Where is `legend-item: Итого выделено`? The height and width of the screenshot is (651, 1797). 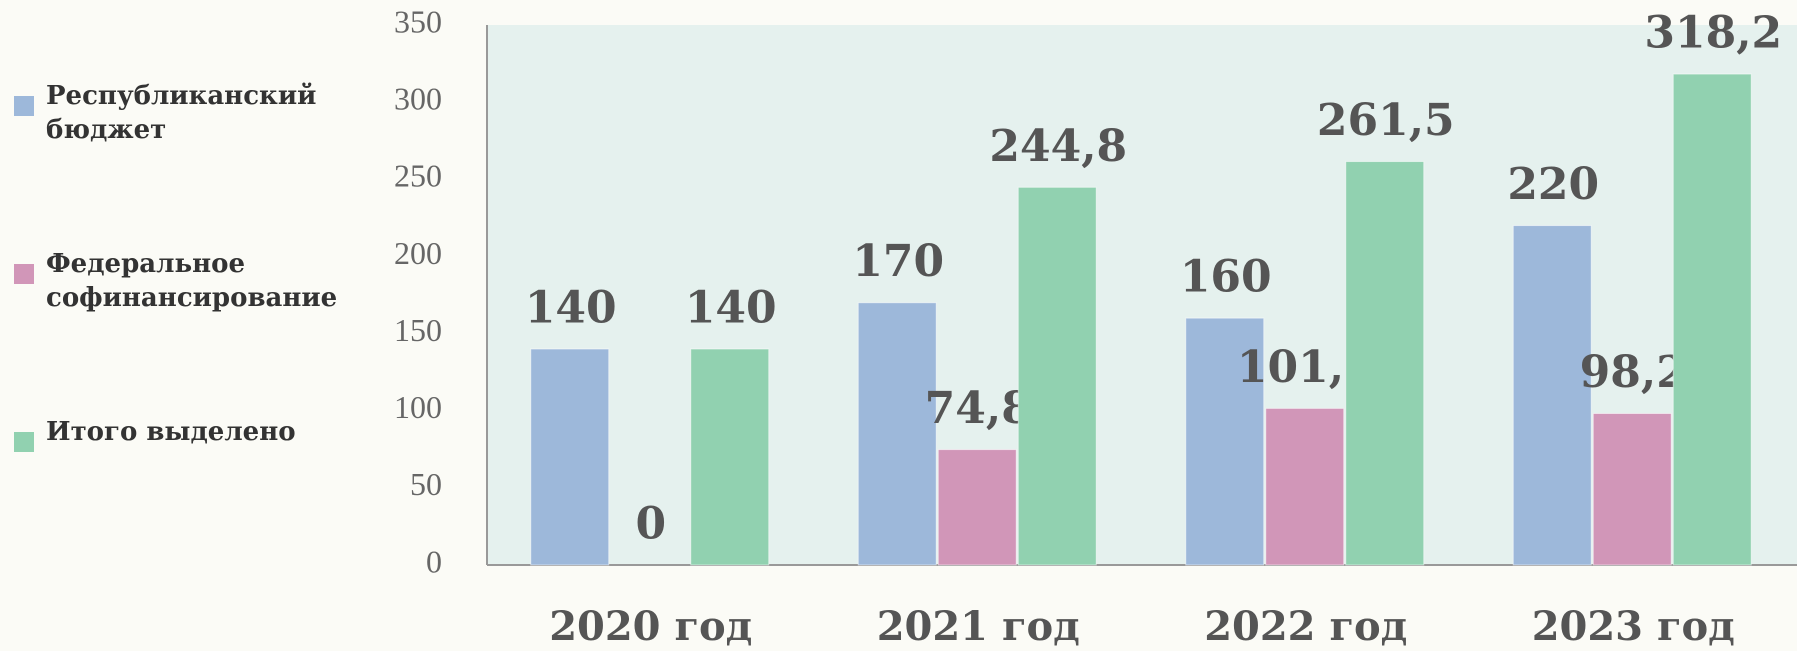 legend-item: Итого выделено is located at coordinates (186, 500).